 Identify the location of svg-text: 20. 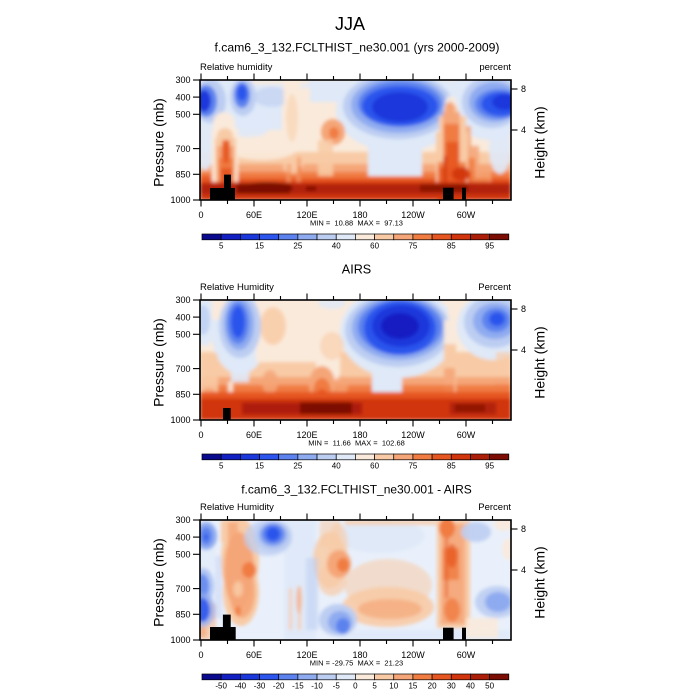
(432, 686).